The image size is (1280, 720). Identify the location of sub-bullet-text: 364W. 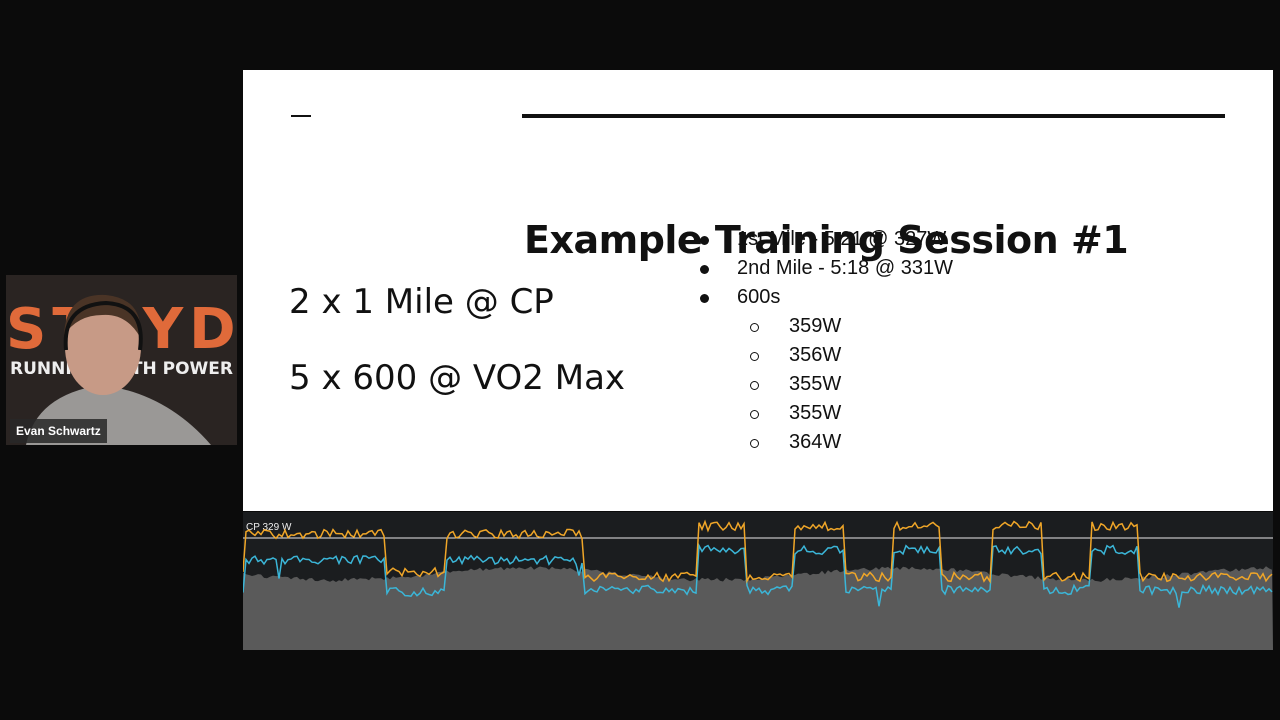
(815, 442).